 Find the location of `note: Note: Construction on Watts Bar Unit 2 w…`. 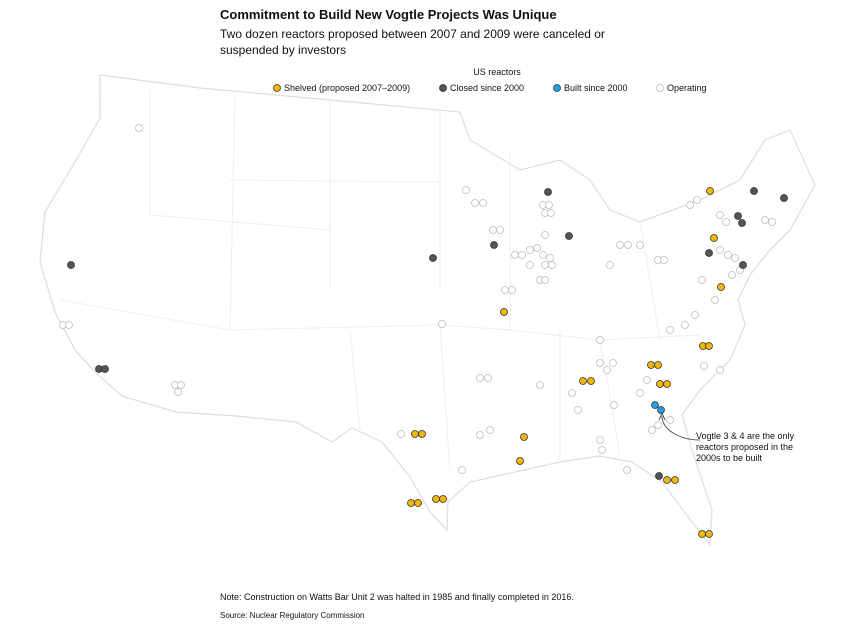

note: Note: Construction on Watts Bar Unit 2 w… is located at coordinates (397, 597).